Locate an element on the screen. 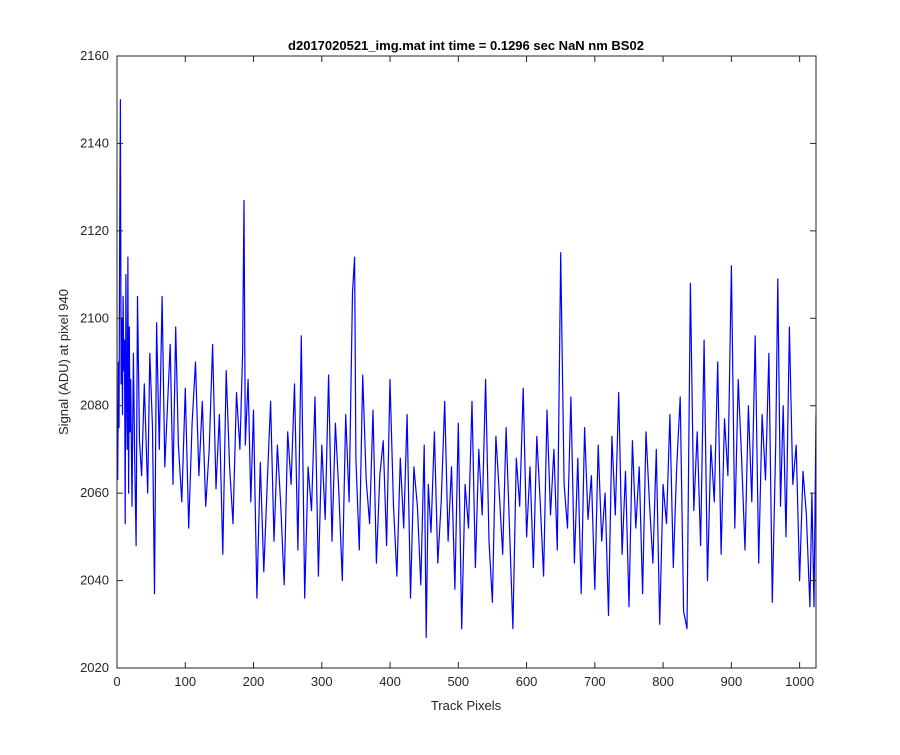 The height and width of the screenshot is (755, 900). x-tick-label: 300 is located at coordinates (322, 681).